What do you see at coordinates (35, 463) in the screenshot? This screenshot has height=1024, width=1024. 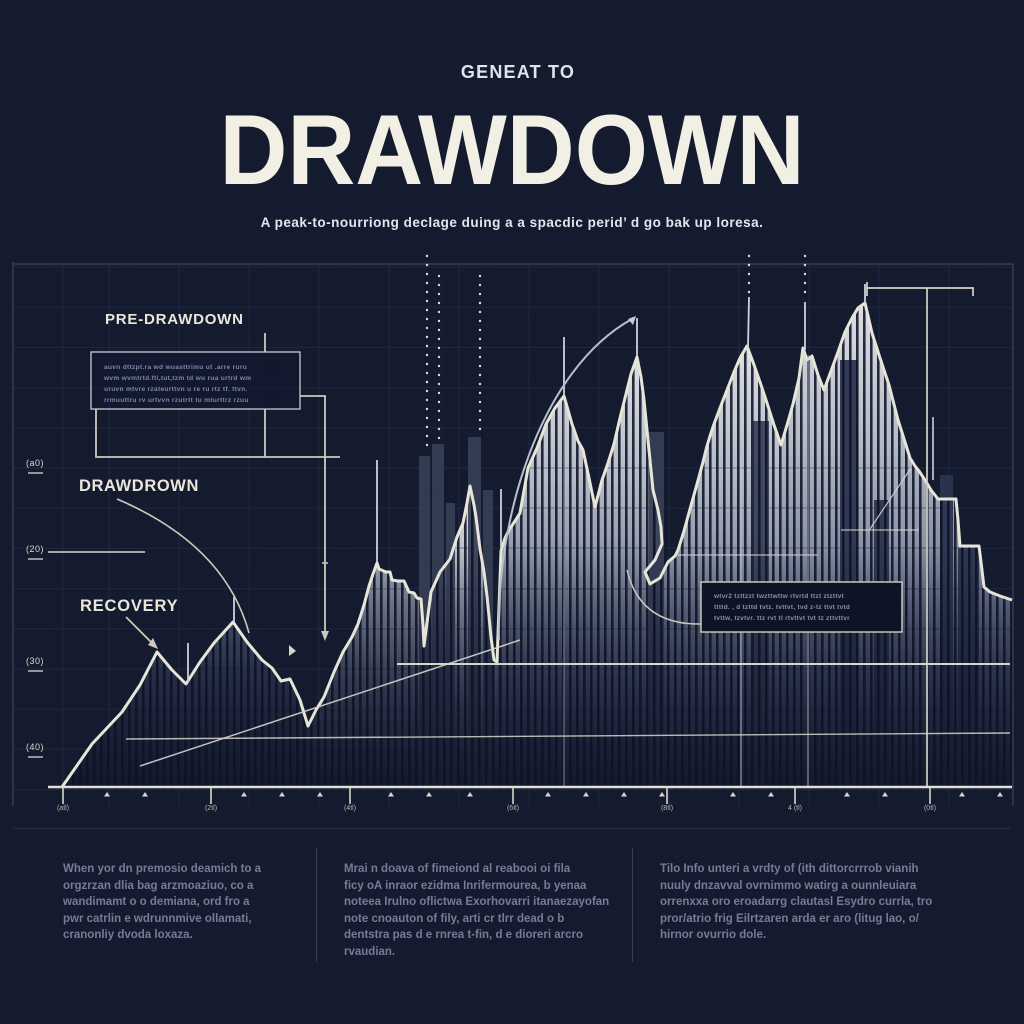 I see `svg-text: (a0)` at bounding box center [35, 463].